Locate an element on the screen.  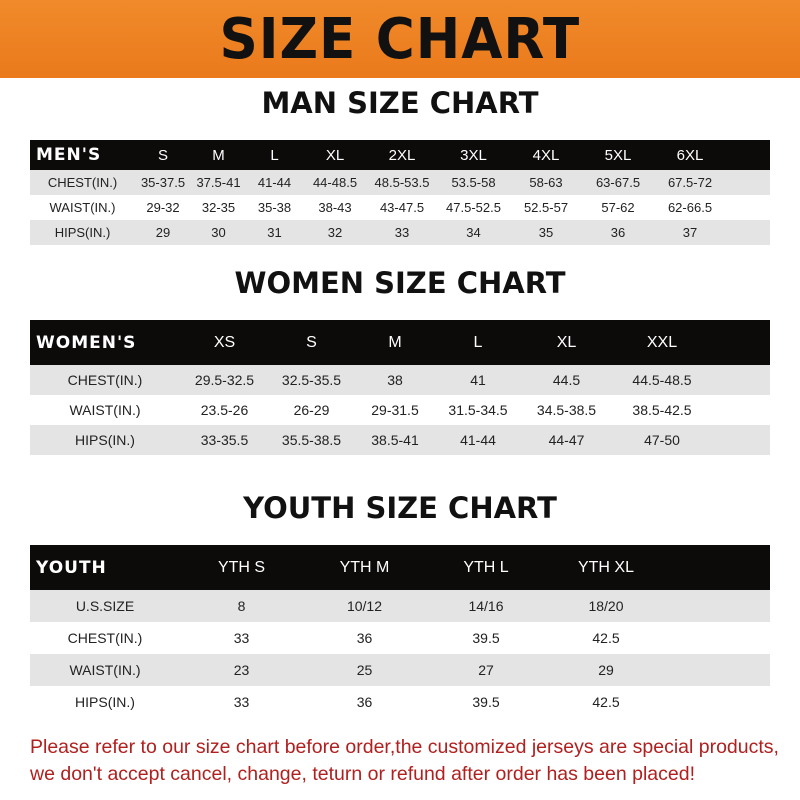
table-cell: 29-32 is located at coordinates (163, 207).